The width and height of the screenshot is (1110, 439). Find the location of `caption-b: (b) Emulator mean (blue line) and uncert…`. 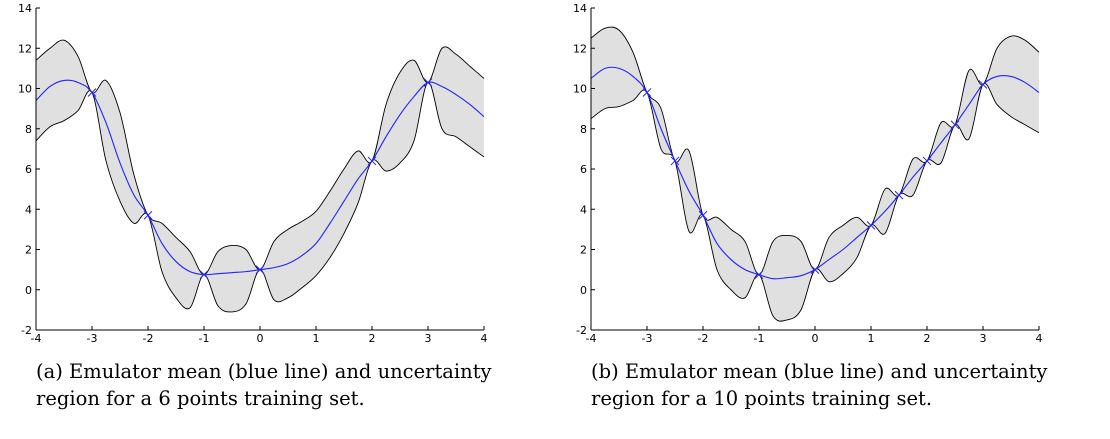

caption-b: (b) Emulator mean (blue line) and uncert… is located at coordinates (819, 385).